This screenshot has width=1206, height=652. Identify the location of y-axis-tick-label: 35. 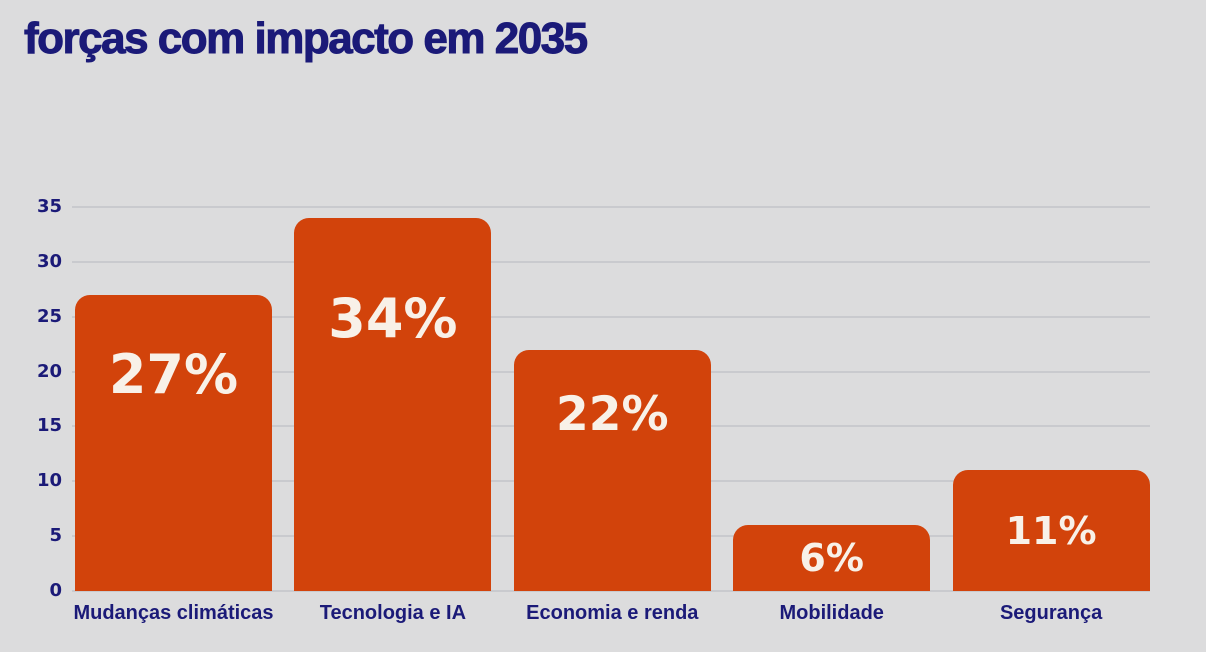
(49, 206).